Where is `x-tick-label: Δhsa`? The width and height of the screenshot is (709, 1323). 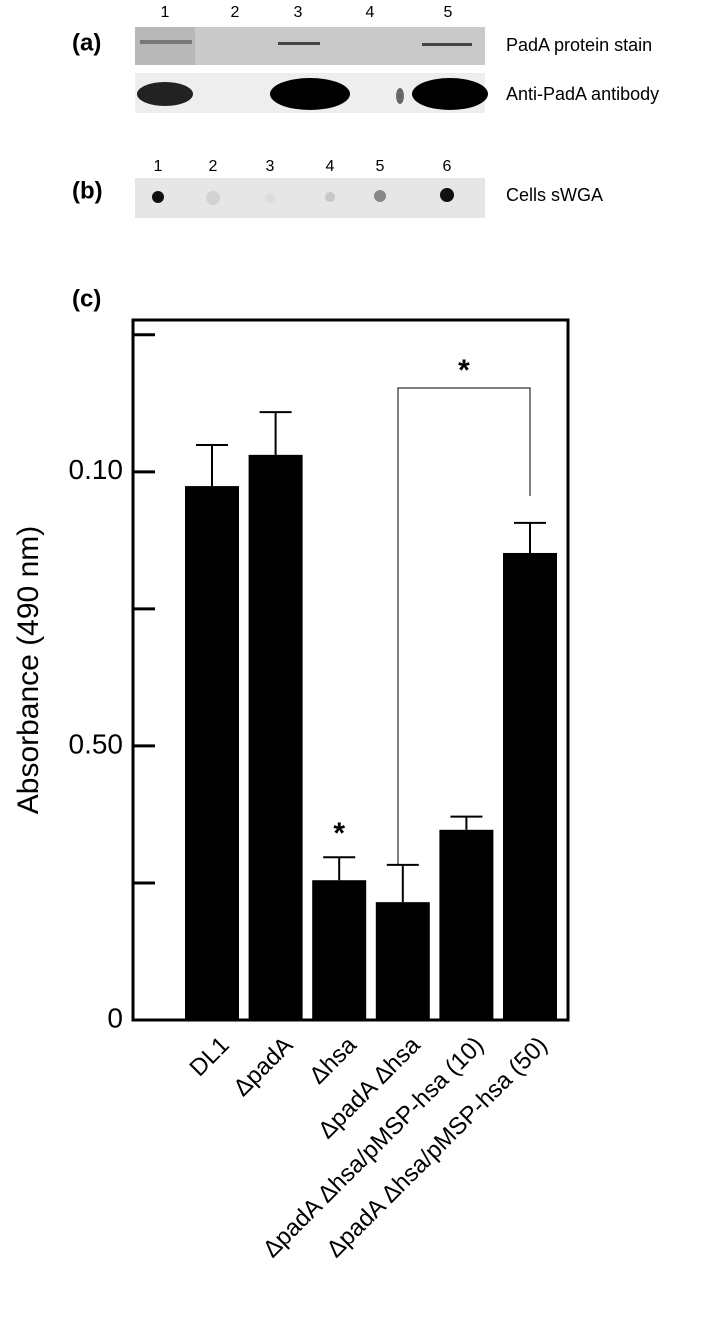 x-tick-label: Δhsa is located at coordinates (333, 1060).